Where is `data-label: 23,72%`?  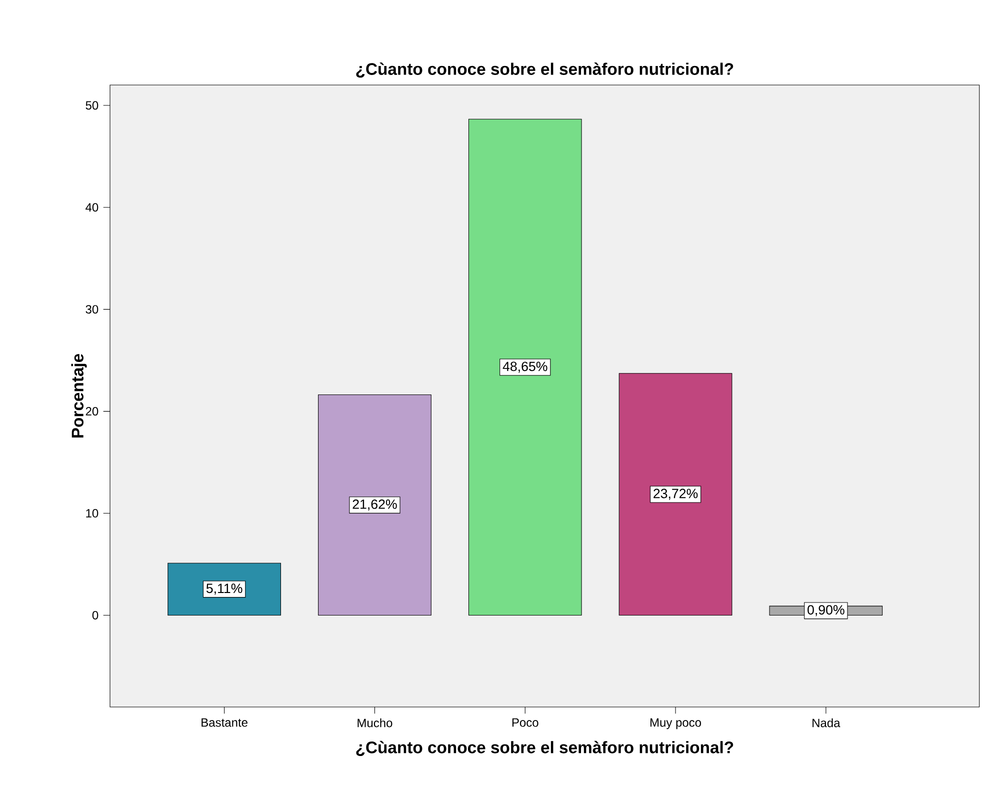
data-label: 23,72% is located at coordinates (676, 494).